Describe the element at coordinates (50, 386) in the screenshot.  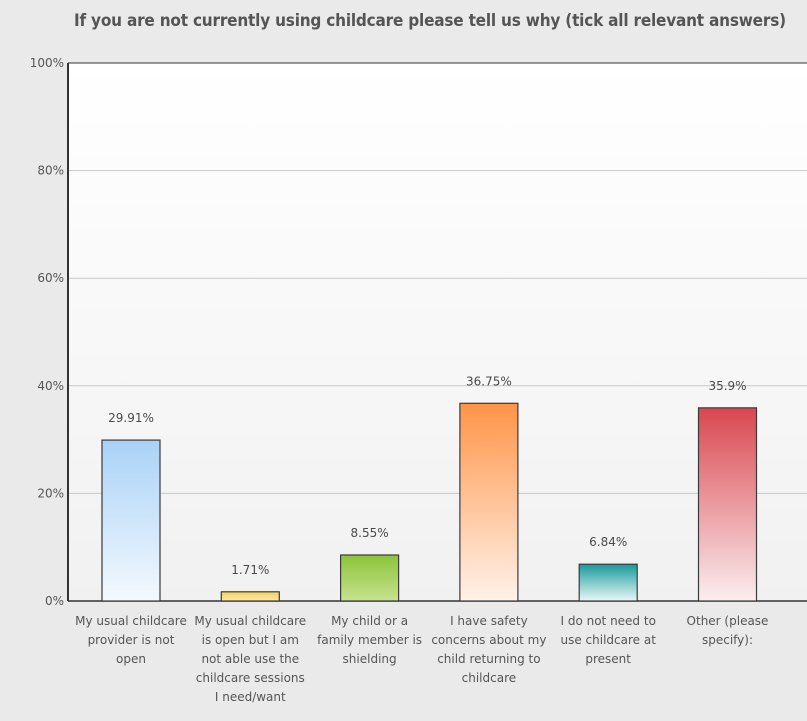
I see `y-tick-label: 40%` at that location.